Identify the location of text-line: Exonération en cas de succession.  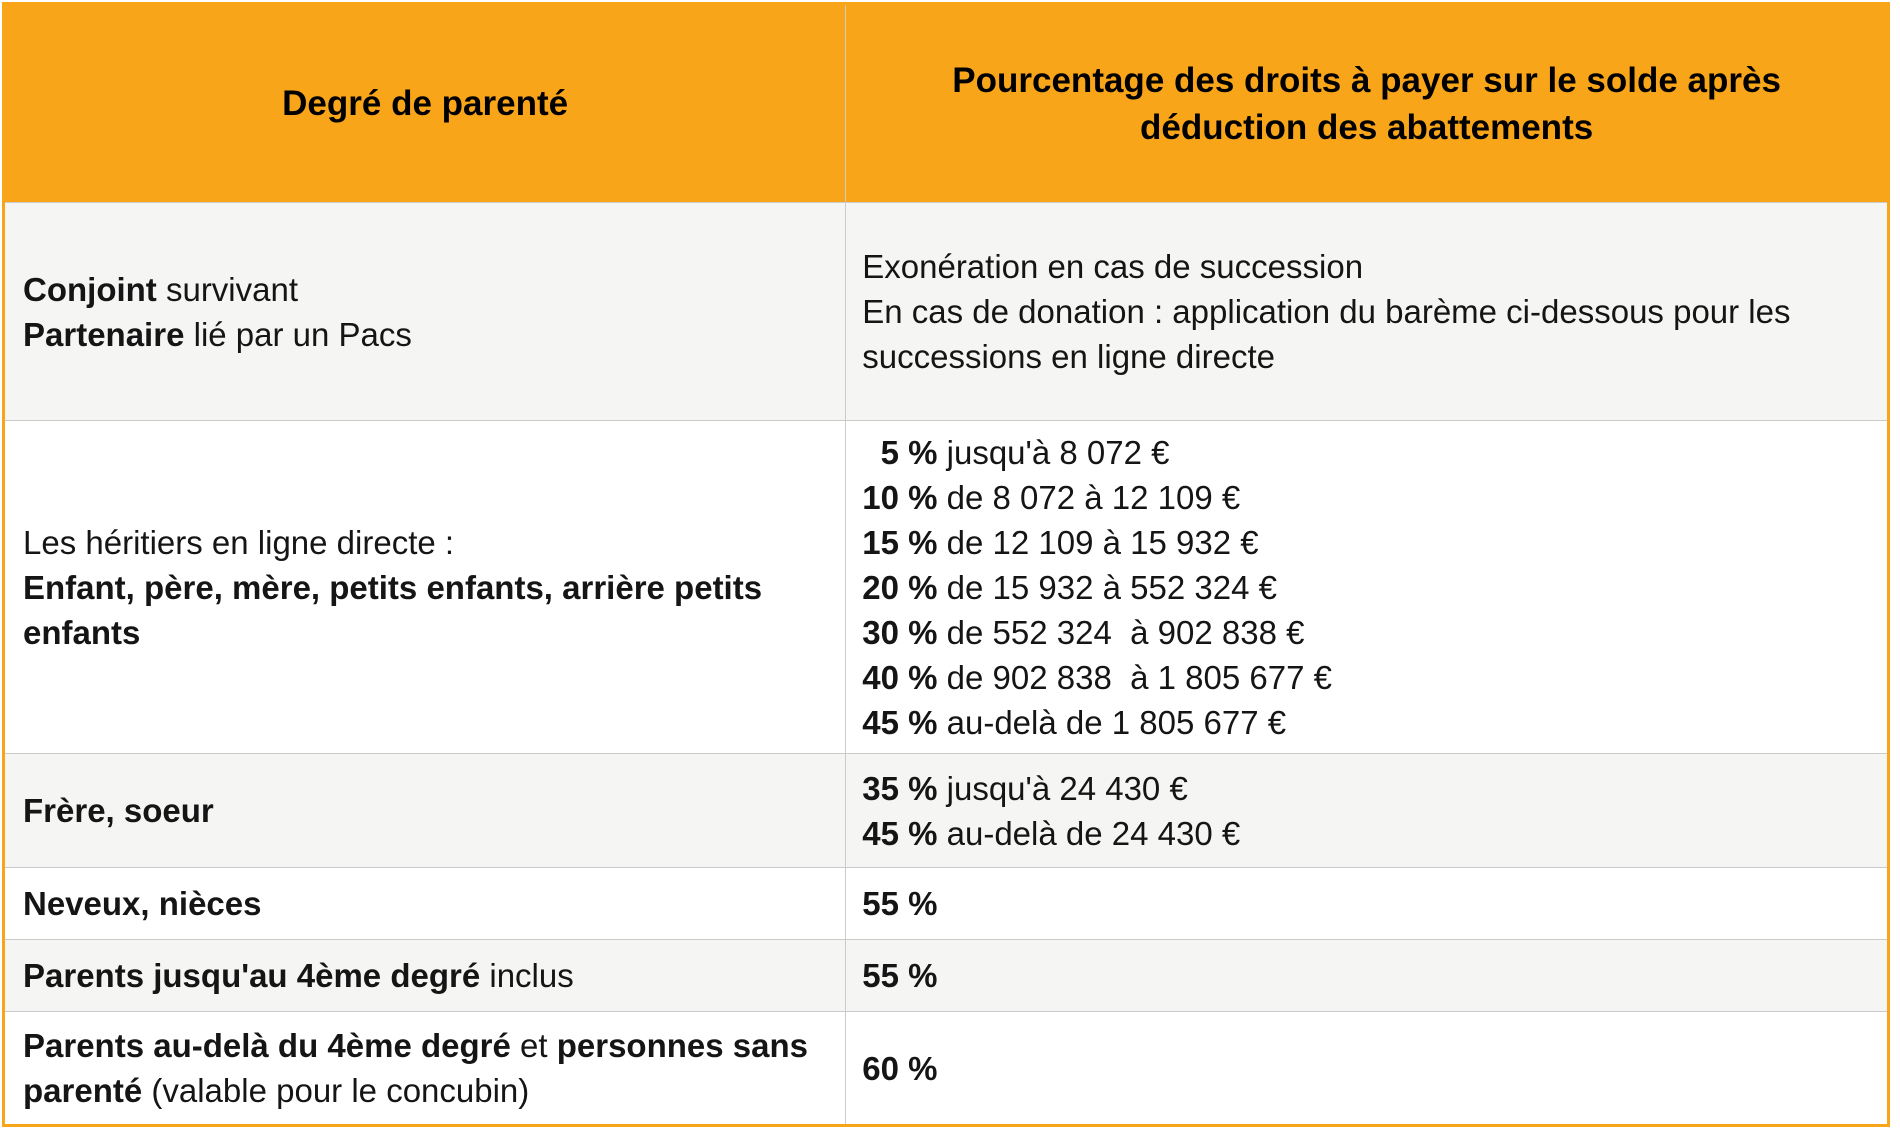
(1364, 266).